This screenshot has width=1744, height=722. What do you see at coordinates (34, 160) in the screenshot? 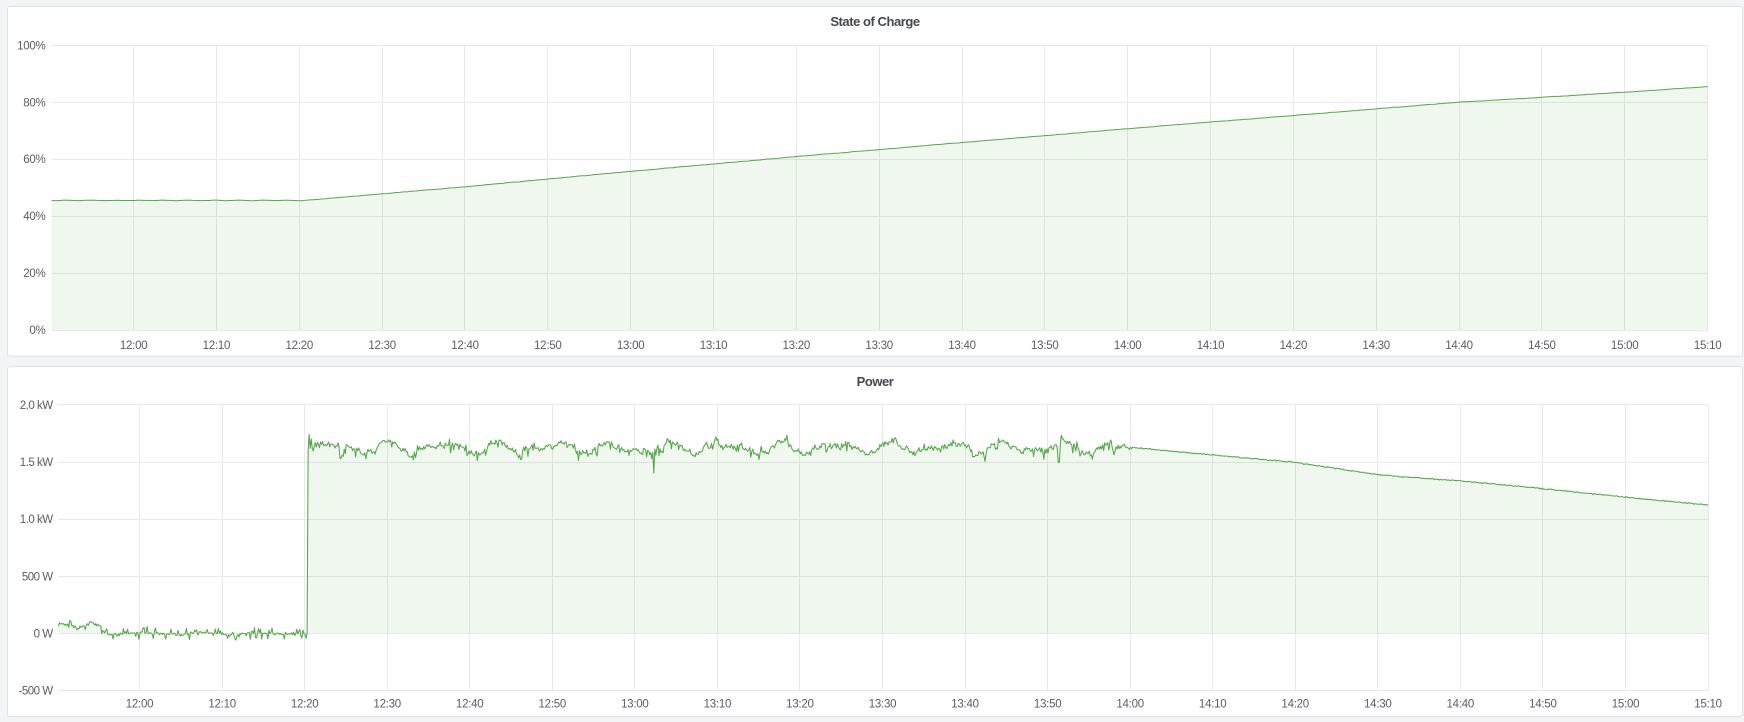
I see `svg-text: 60%` at bounding box center [34, 160].